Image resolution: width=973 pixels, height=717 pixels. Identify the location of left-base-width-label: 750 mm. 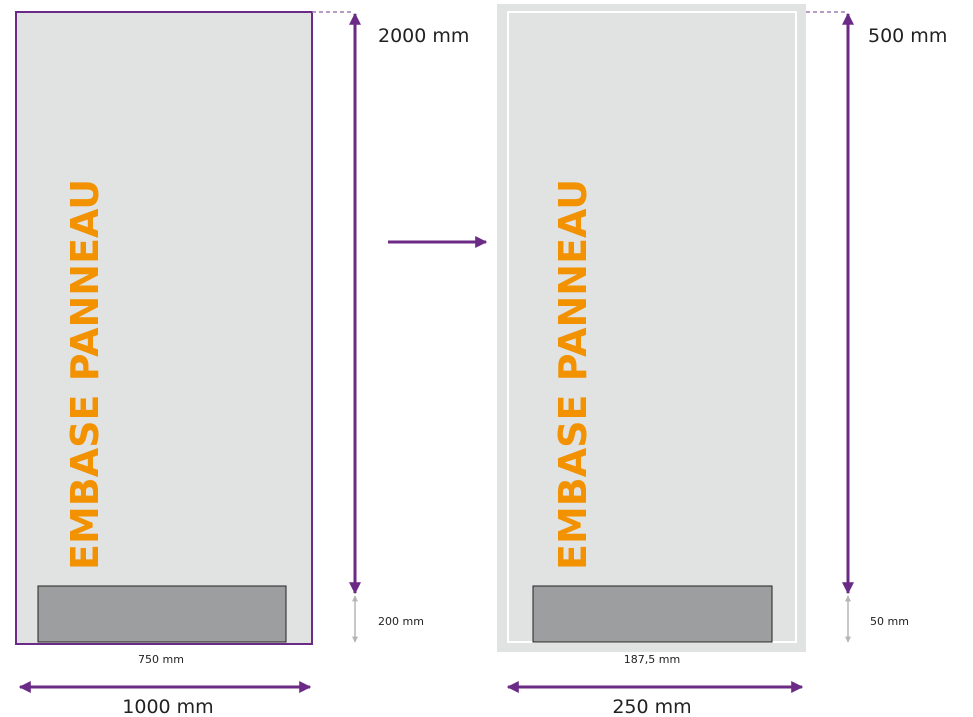
(161, 659).